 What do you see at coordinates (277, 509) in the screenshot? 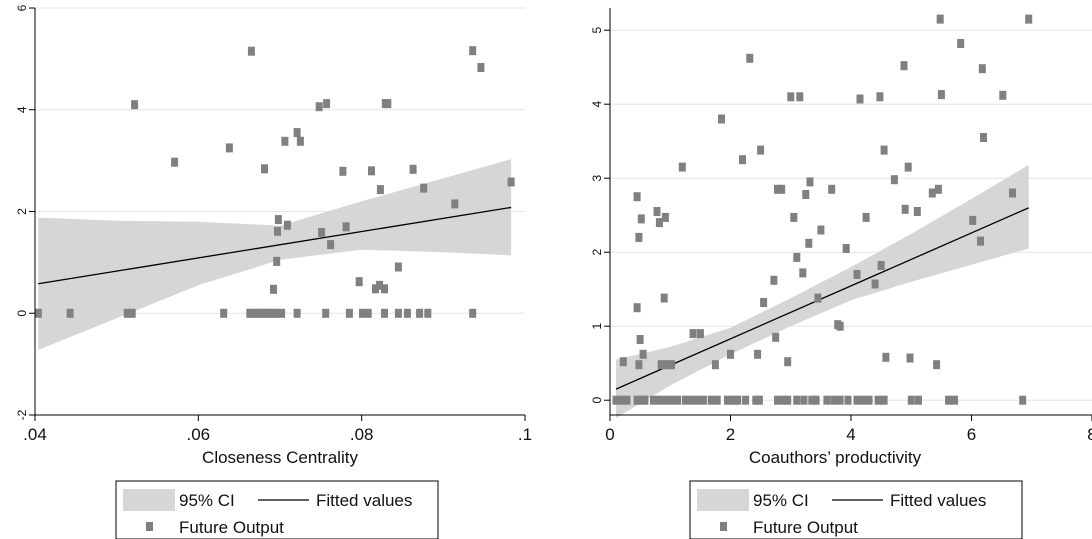
I see `left-legend: 95% CI Fitted values Future Output` at bounding box center [277, 509].